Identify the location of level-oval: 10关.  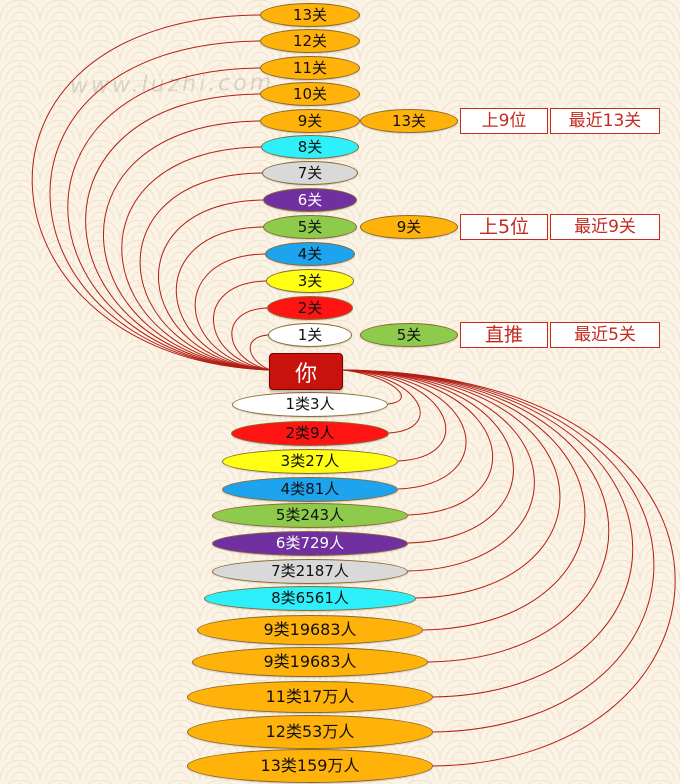
(310, 94).